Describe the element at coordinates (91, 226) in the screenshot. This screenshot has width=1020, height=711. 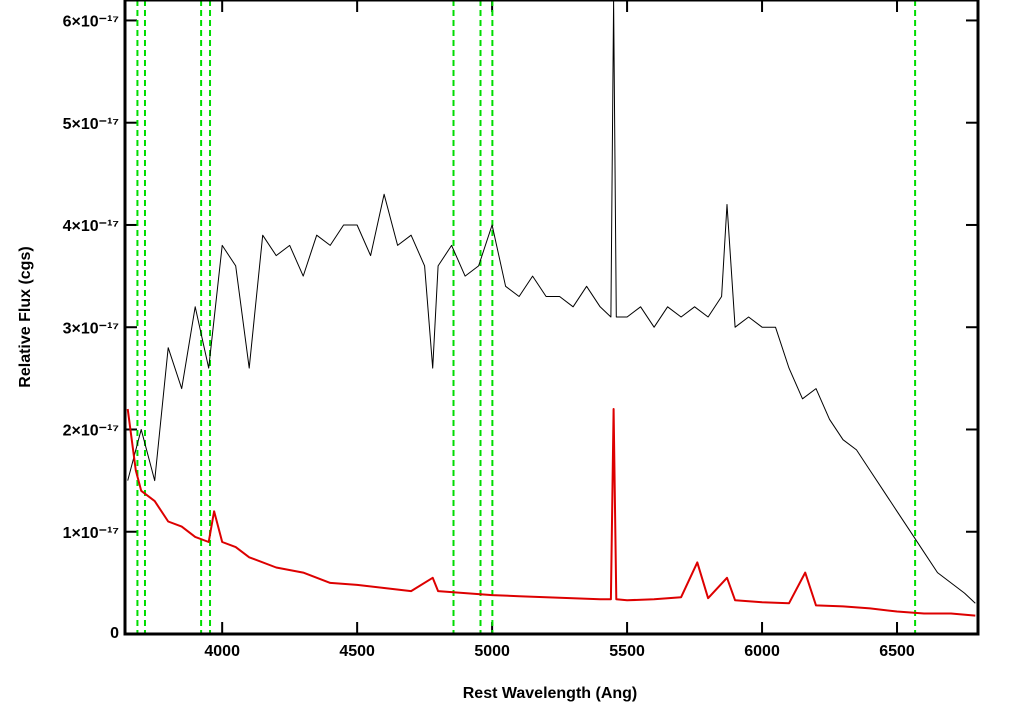
I see `y-tick-label: 4×10⁻¹⁷` at that location.